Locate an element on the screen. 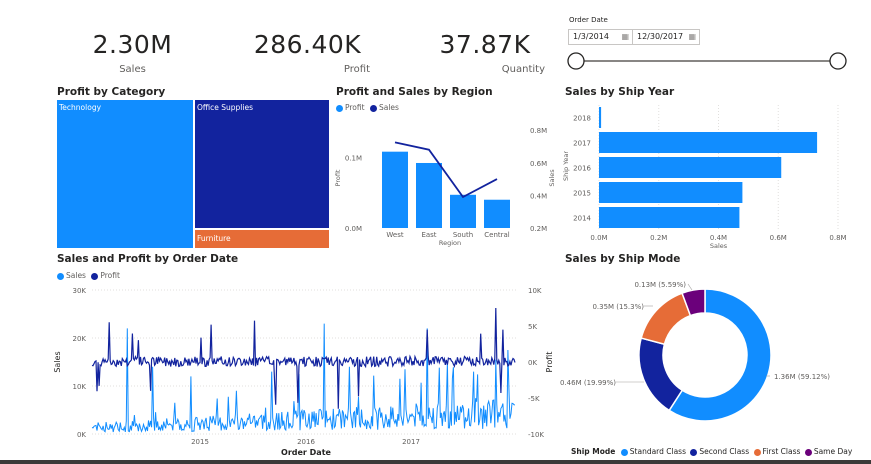  region-chart-title: Profit and Sales by Region is located at coordinates (414, 92).